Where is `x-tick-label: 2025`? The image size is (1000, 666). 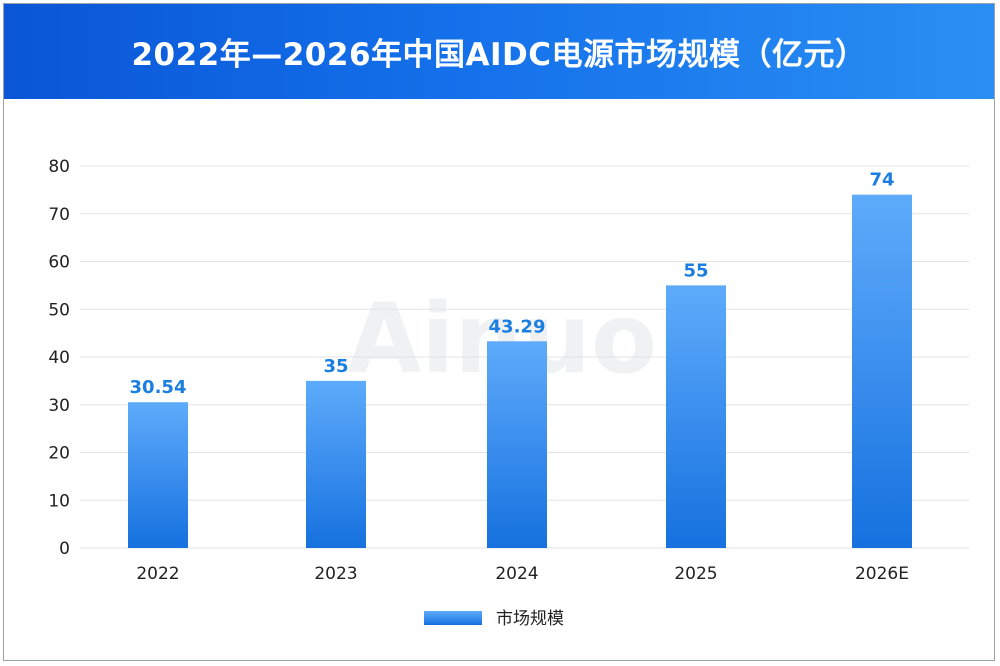
x-tick-label: 2025 is located at coordinates (695, 574).